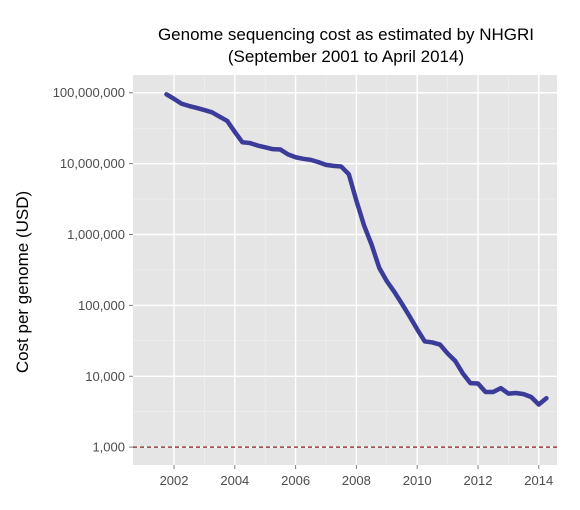 The width and height of the screenshot is (580, 510). I want to click on y-axis-label: Cost per genome (USD), so click(22, 282).